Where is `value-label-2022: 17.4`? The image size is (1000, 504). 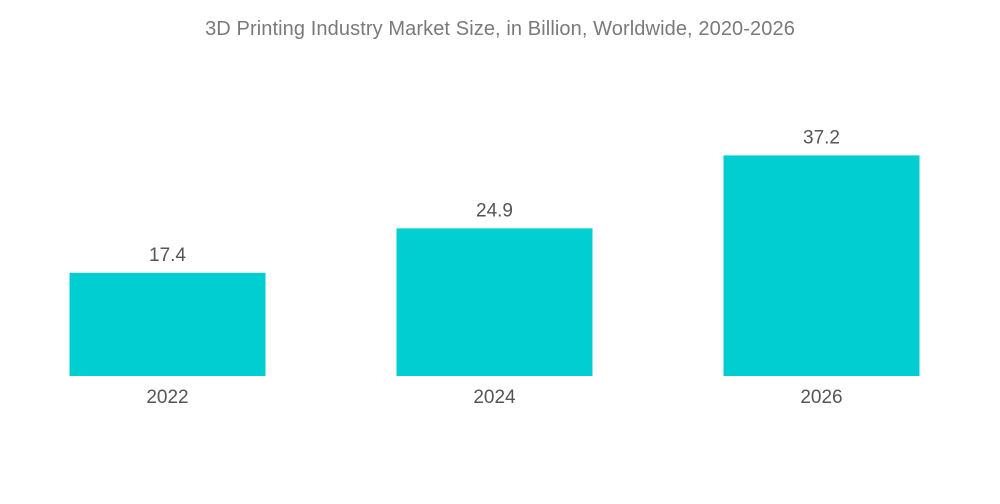
value-label-2022: 17.4 is located at coordinates (167, 255).